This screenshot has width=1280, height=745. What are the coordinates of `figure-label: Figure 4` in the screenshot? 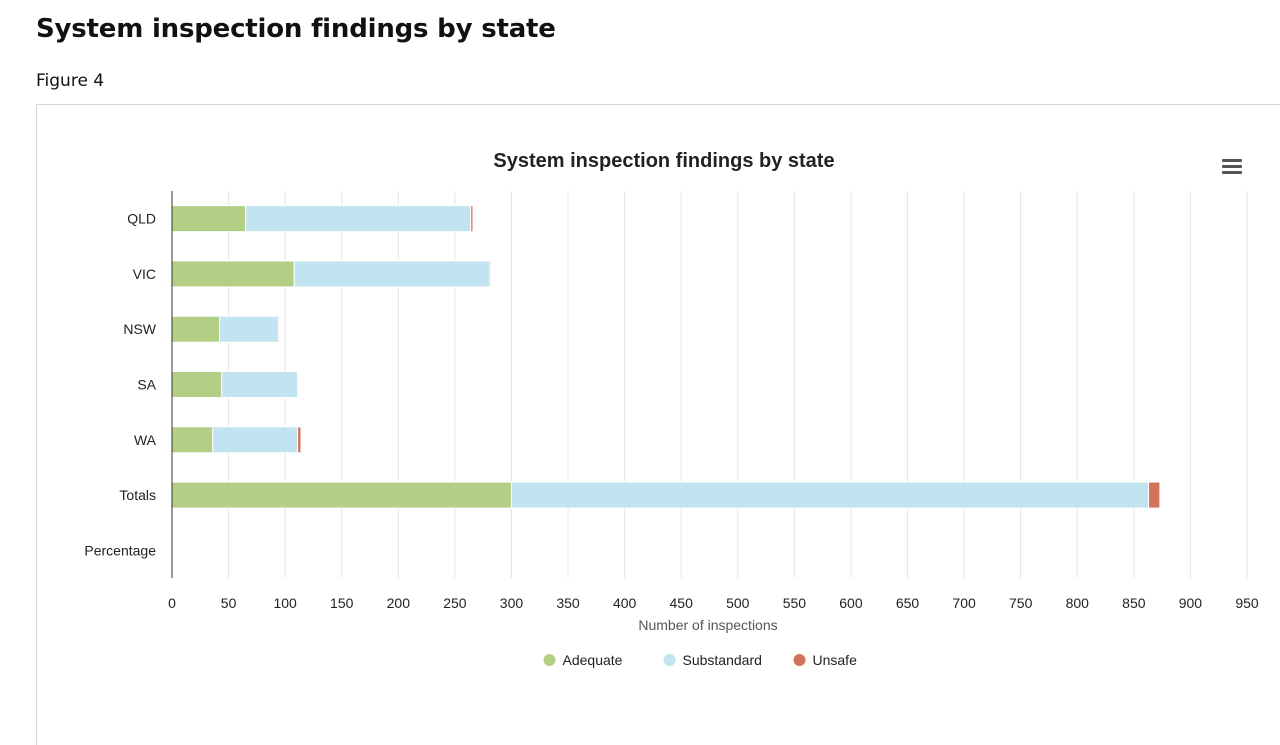 It's located at (70, 81).